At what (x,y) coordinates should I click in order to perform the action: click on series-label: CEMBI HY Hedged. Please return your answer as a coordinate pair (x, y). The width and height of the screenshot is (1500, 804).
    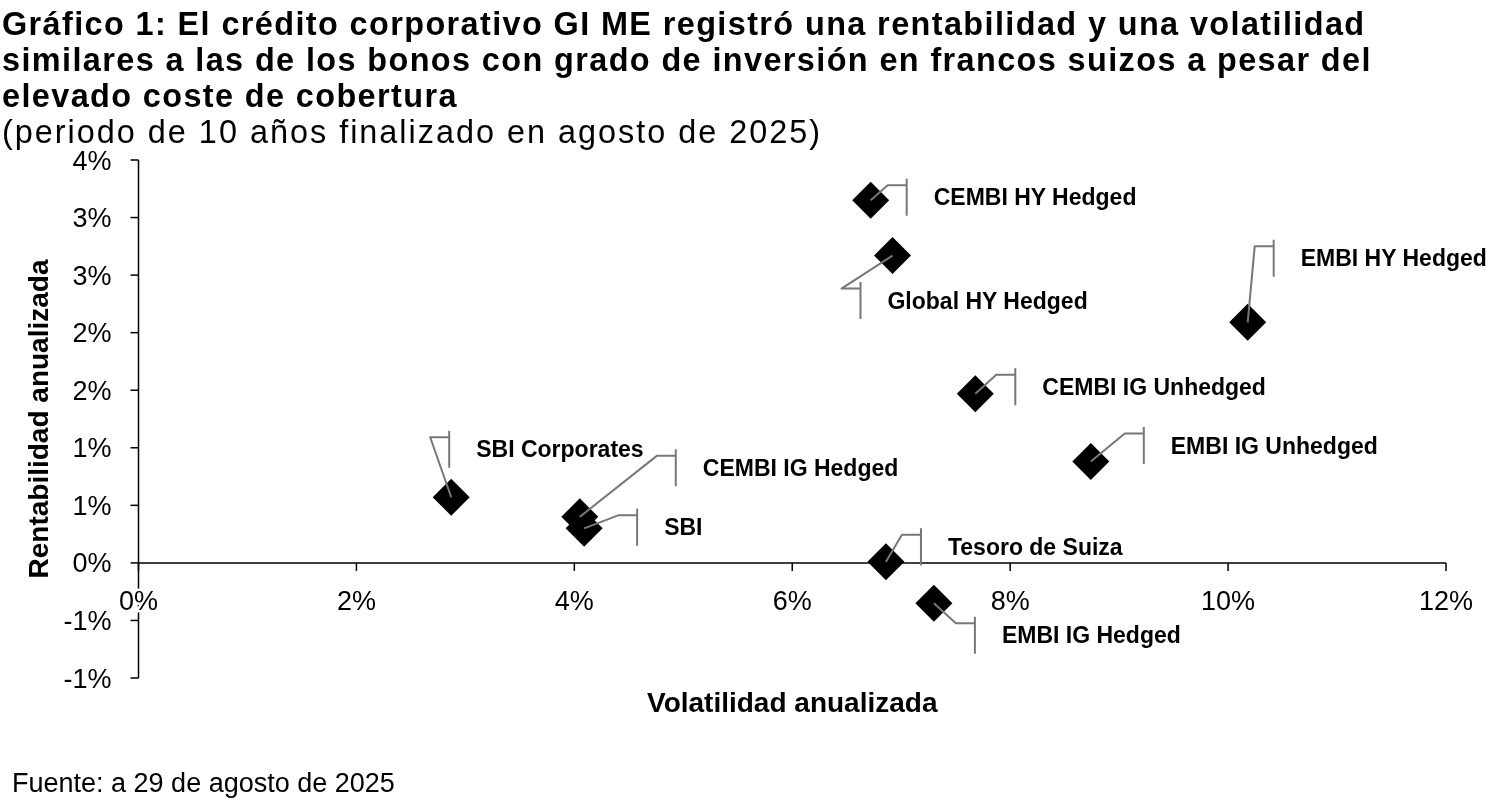
    Looking at the image, I should click on (1035, 197).